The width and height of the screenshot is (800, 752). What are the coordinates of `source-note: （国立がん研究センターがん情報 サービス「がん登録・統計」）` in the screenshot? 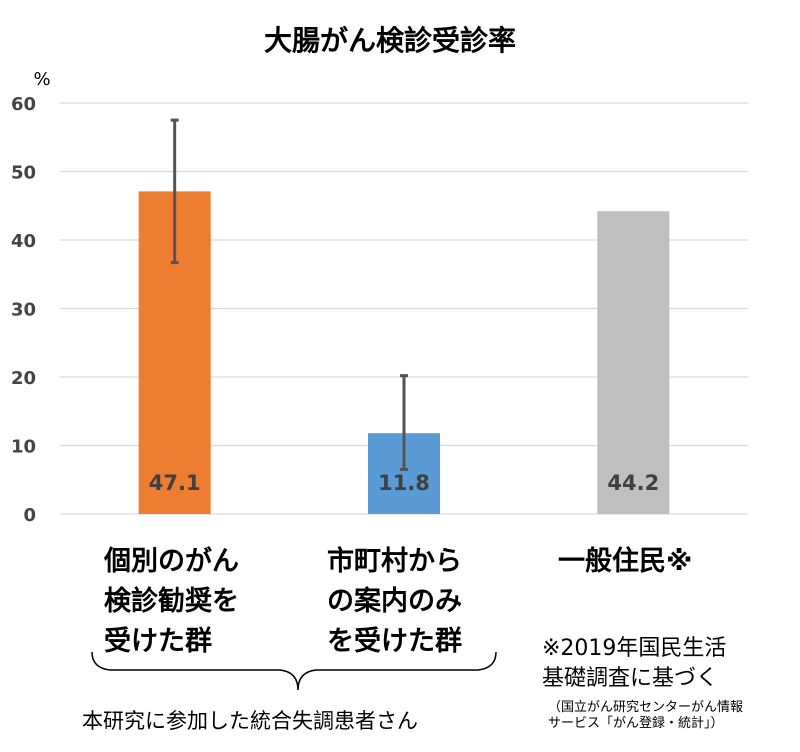 It's located at (646, 715).